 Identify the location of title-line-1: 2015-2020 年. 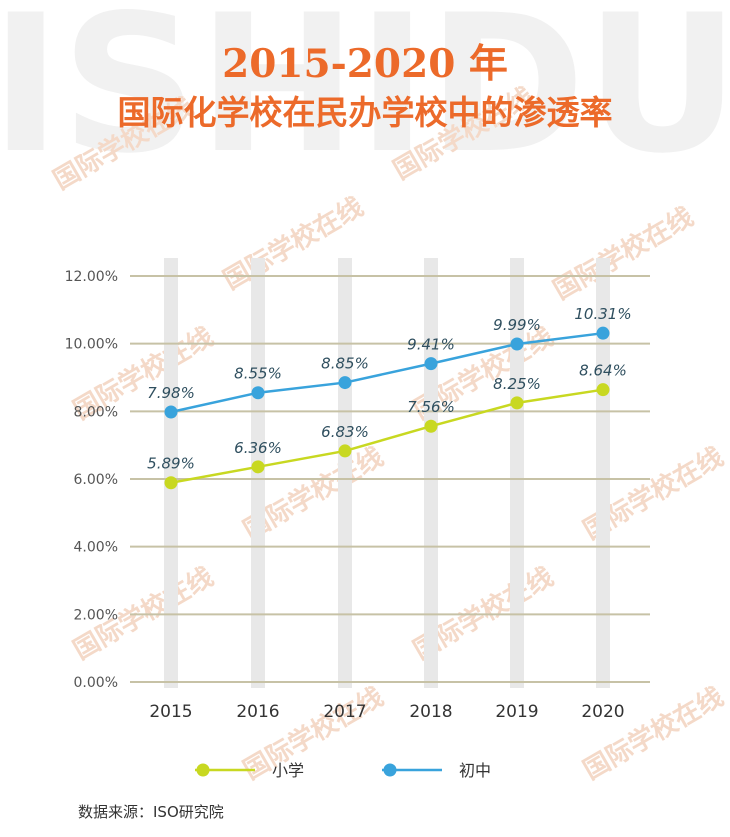
(365, 64).